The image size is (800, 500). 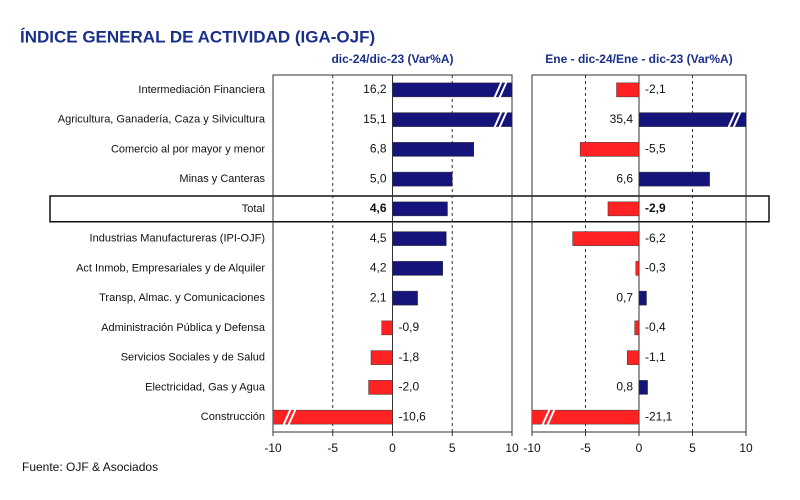 I want to click on value-label: 4,2, so click(x=378, y=268).